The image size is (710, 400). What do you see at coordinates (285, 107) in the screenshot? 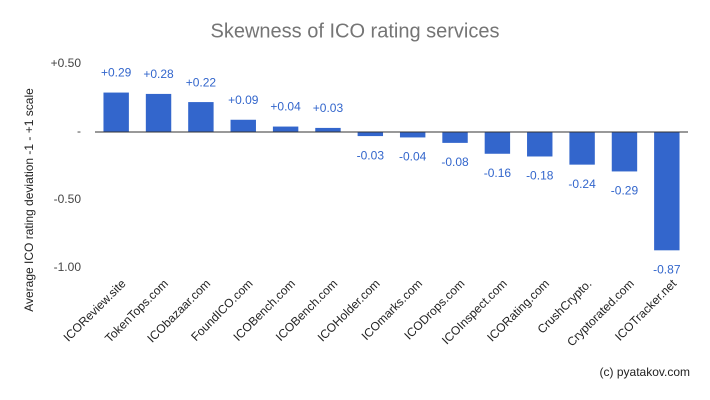
I see `value-label: +0.04` at bounding box center [285, 107].